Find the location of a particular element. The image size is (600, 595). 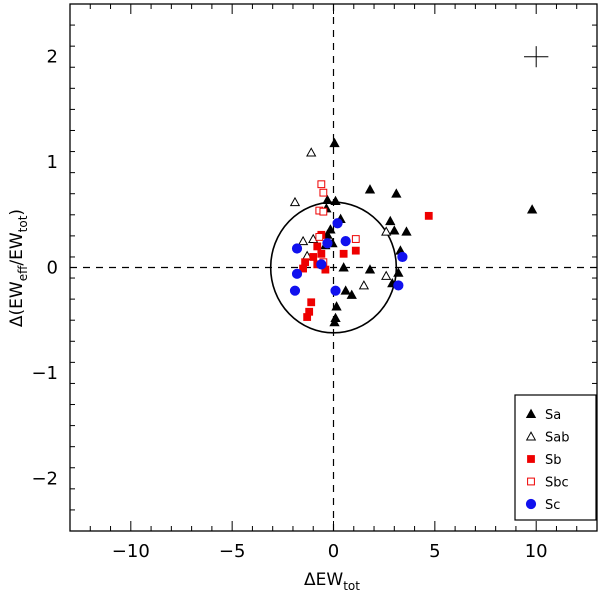

x-tick-label: −5 is located at coordinates (232, 551).